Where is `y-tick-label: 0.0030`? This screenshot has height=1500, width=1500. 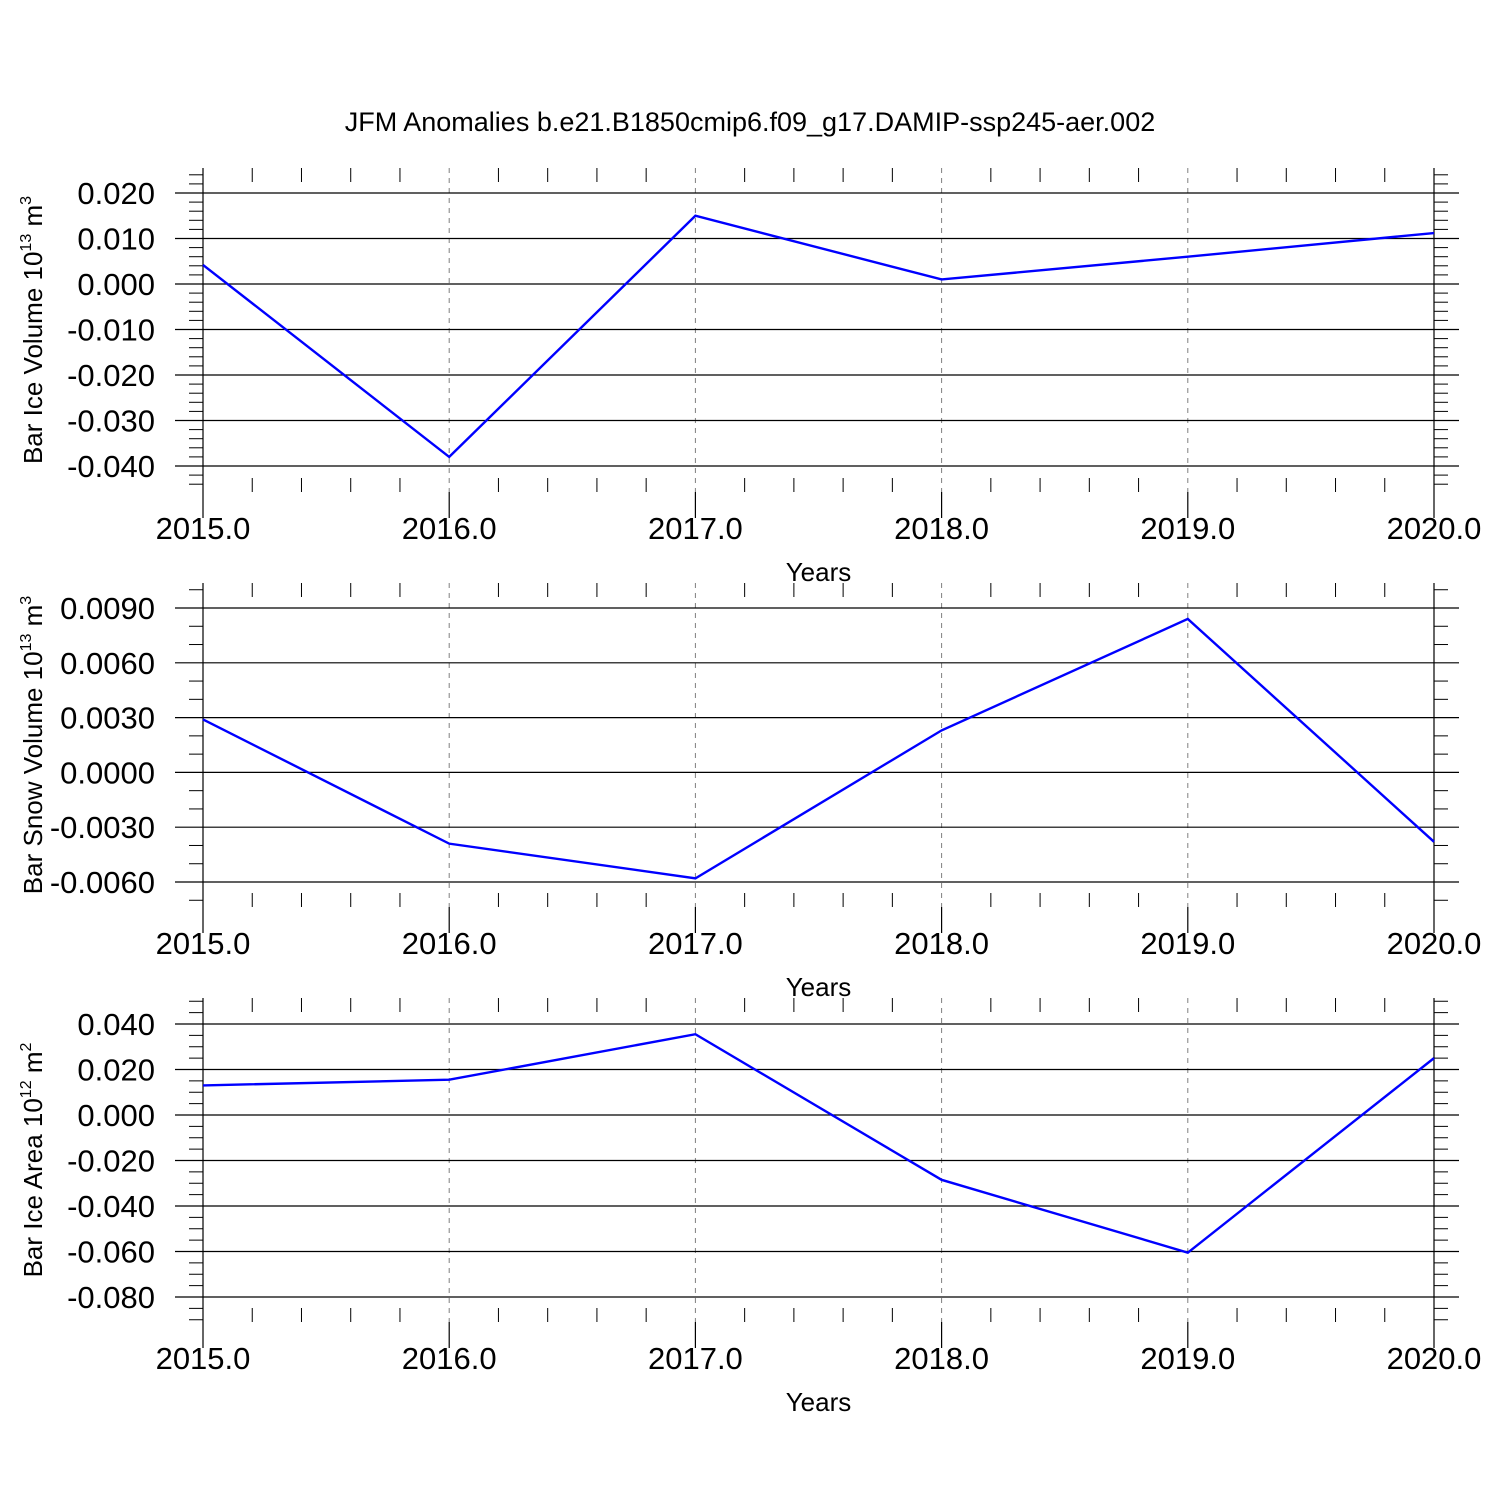 y-tick-label: 0.0030 is located at coordinates (107, 718).